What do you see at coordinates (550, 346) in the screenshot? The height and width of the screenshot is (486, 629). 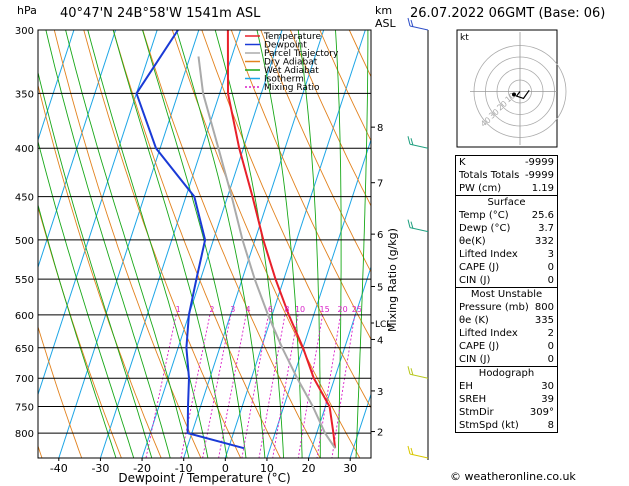 I see `unstable-value: 0` at bounding box center [550, 346].